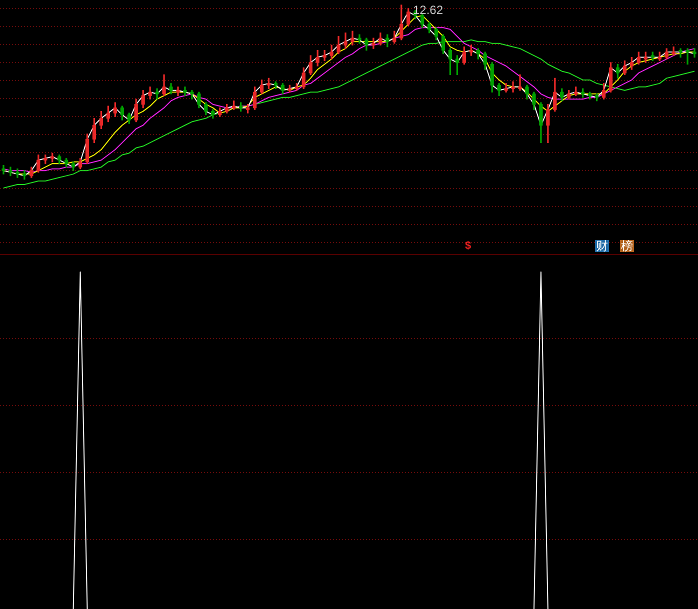  What do you see at coordinates (428, 10) in the screenshot?
I see `annotation: 12.62` at bounding box center [428, 10].